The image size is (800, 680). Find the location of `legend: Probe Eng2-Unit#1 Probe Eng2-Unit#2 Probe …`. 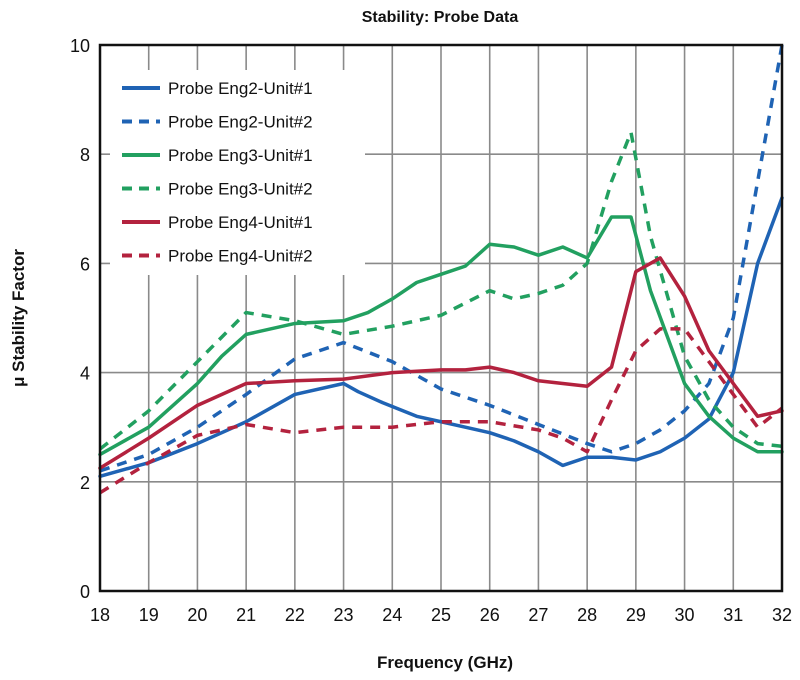

legend: Probe Eng2-Unit#1 Probe Eng2-Unit#2 Probe … is located at coordinates (237, 172).